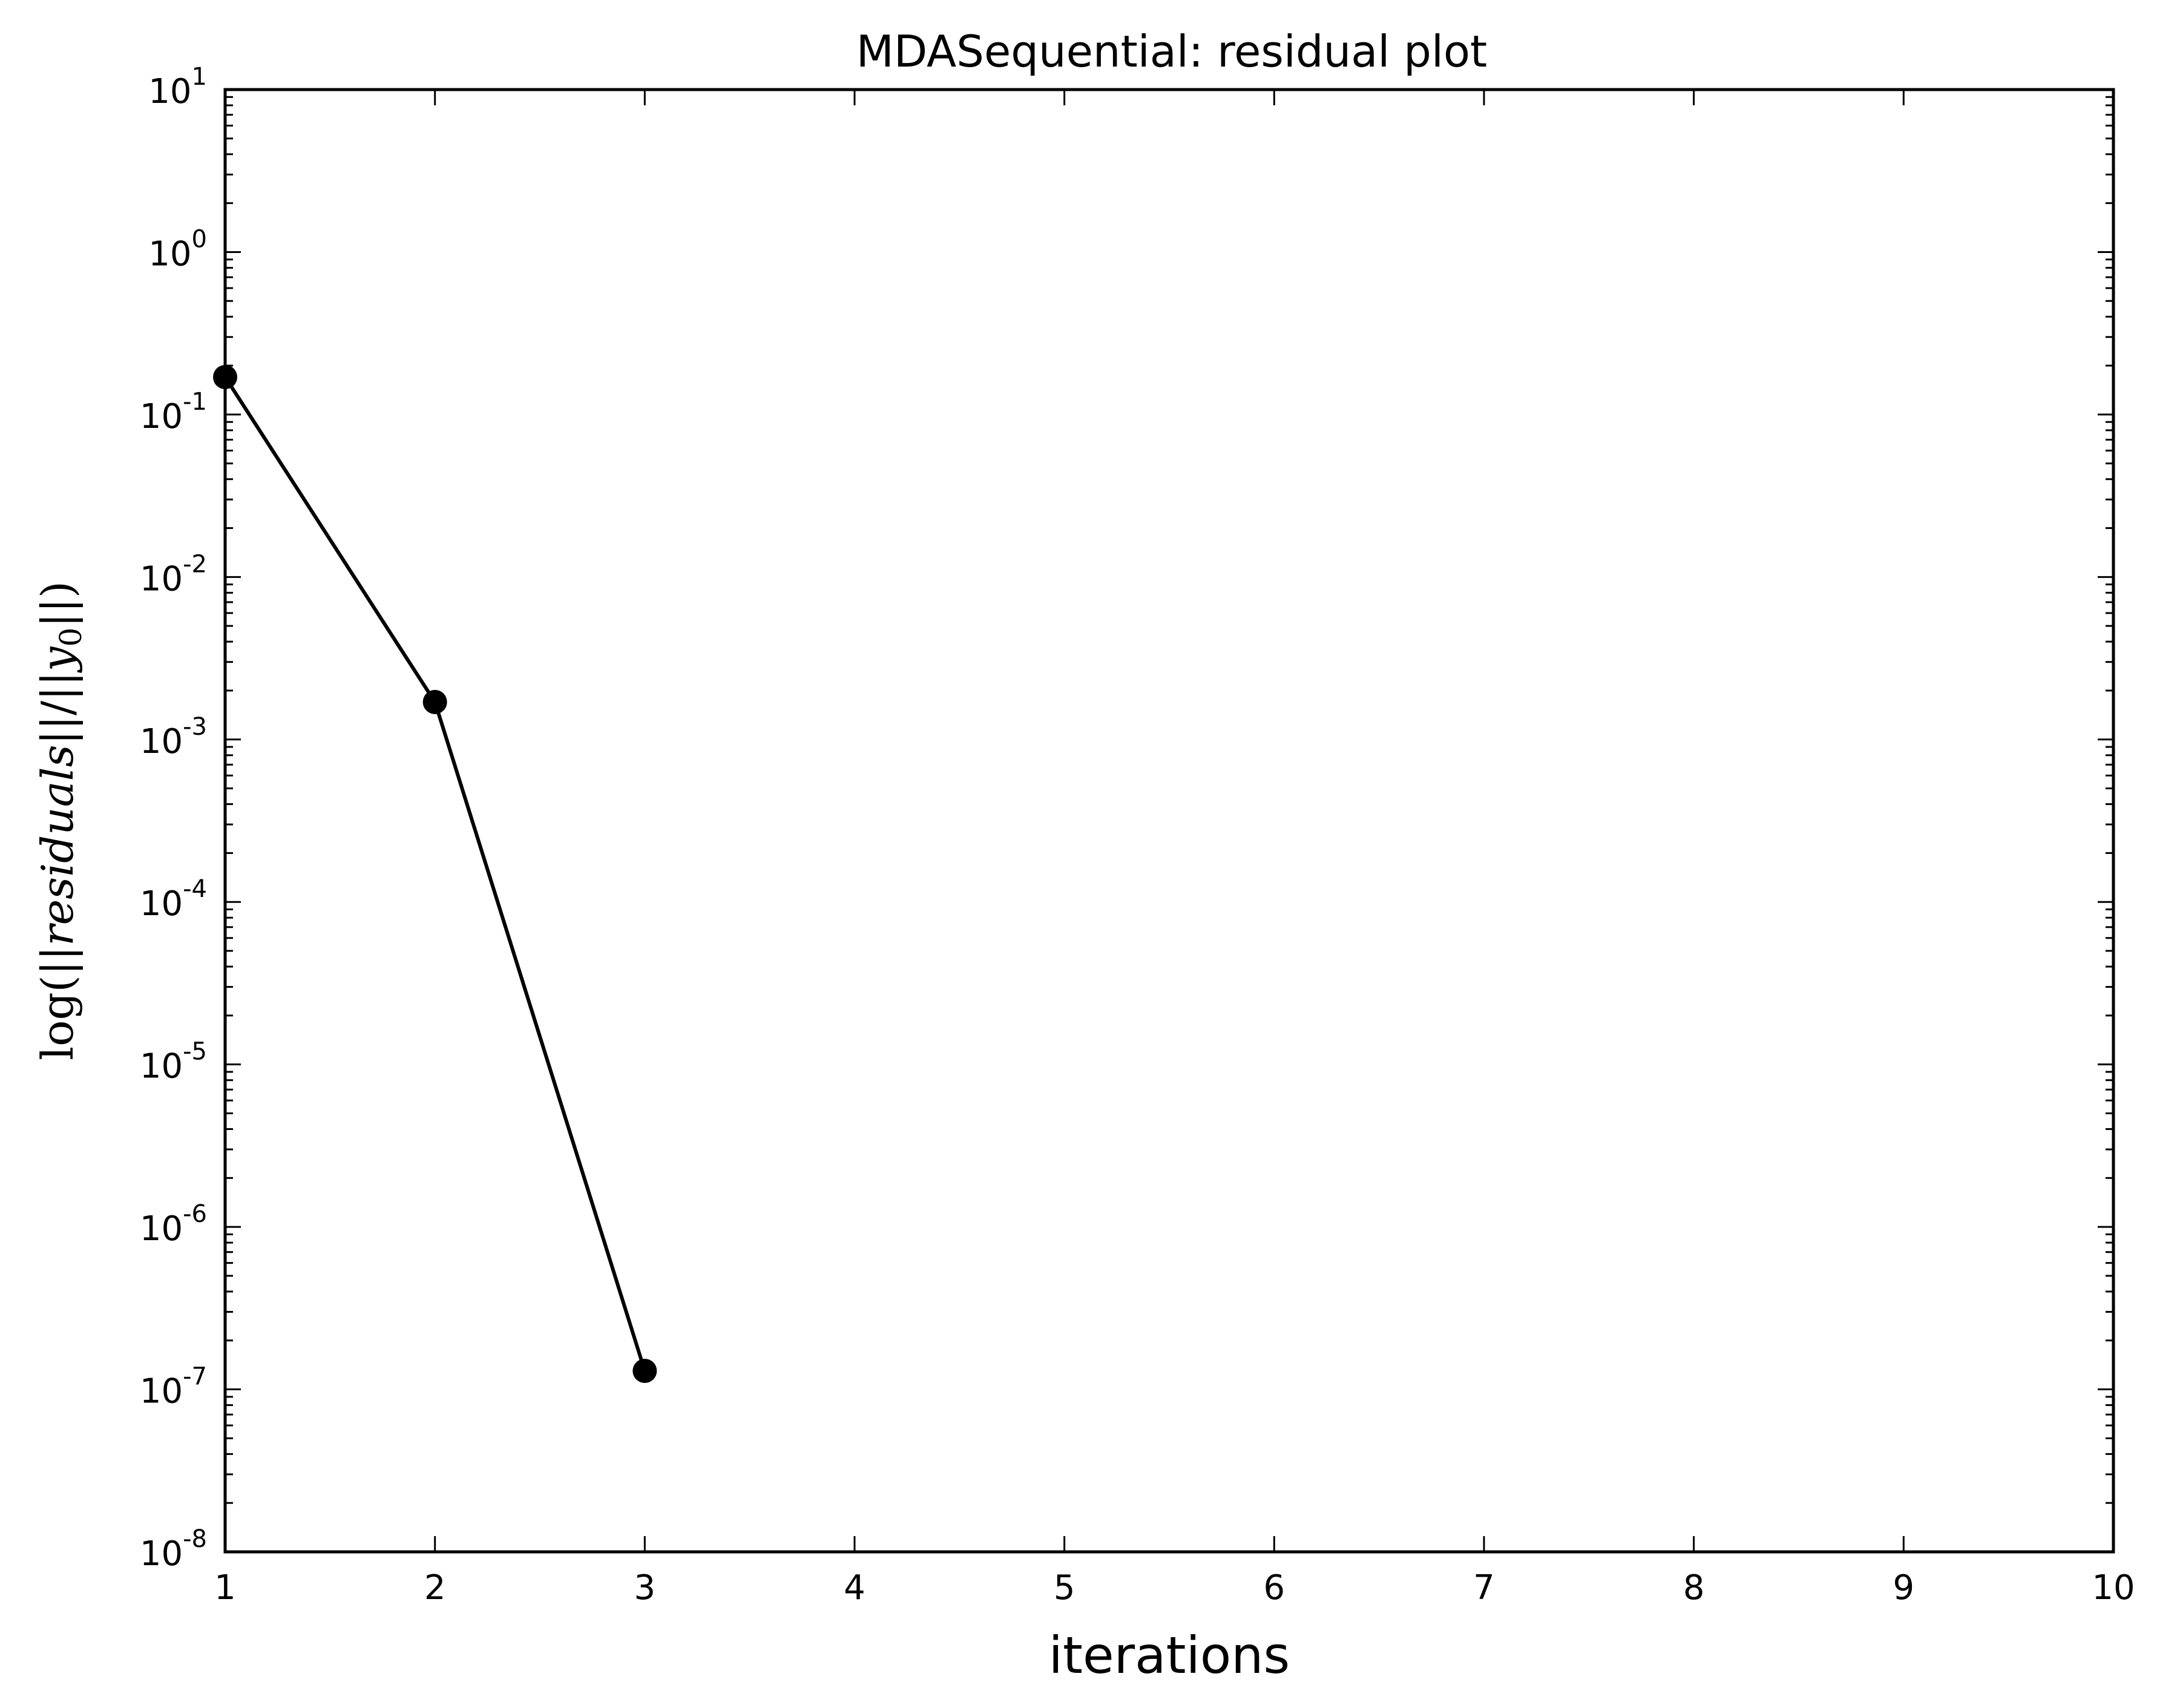 The height and width of the screenshot is (1708, 2157). Describe the element at coordinates (173, 1549) in the screenshot. I see `y-tick-label: 10⁻⁸` at that location.